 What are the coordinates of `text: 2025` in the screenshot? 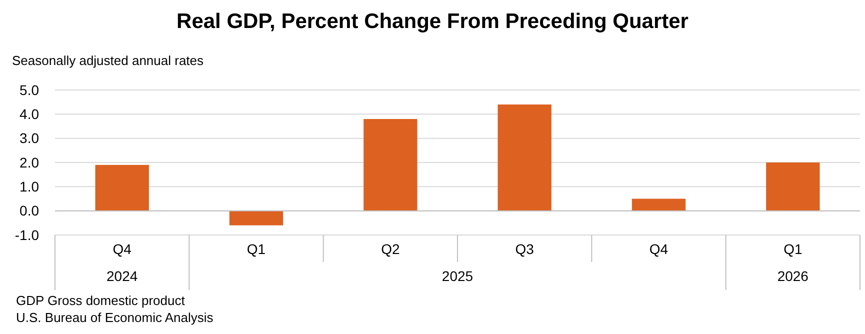 It's located at (458, 276).